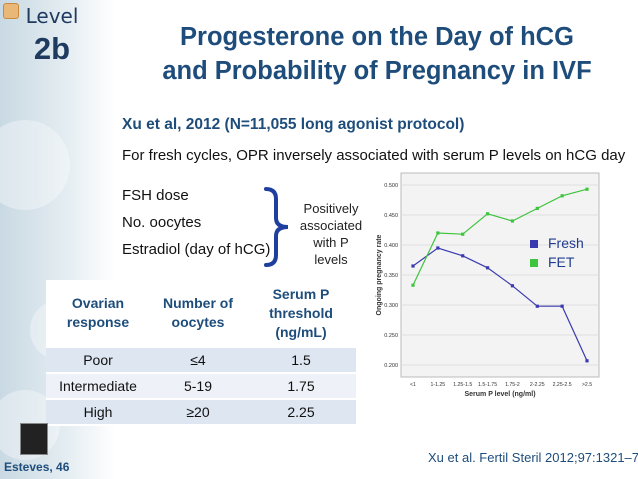  What do you see at coordinates (11, 11) in the screenshot?
I see `app-icon` at bounding box center [11, 11].